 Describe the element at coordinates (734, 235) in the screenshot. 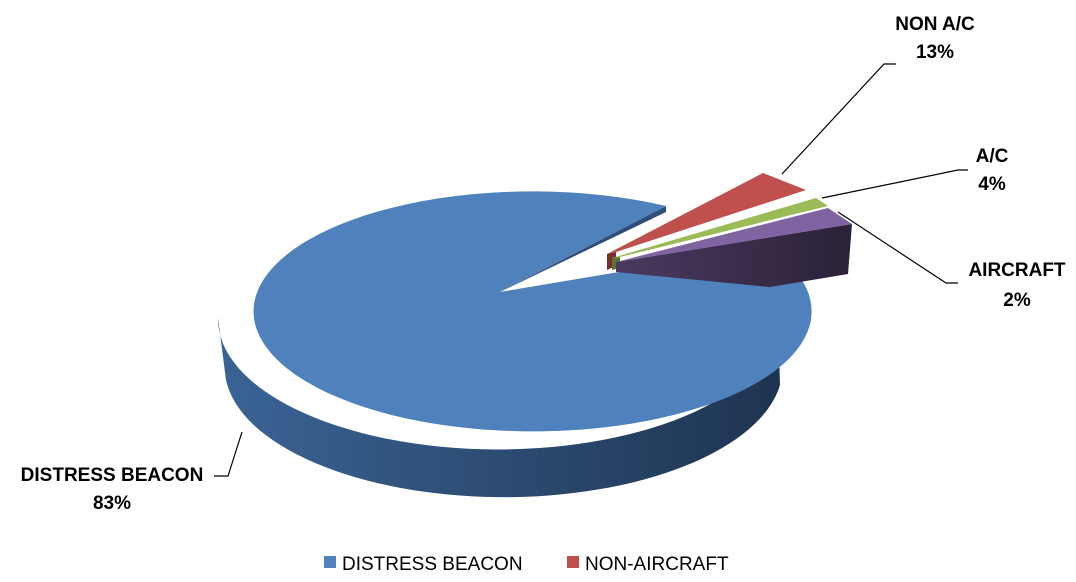

I see `slice-aircraft` at that location.